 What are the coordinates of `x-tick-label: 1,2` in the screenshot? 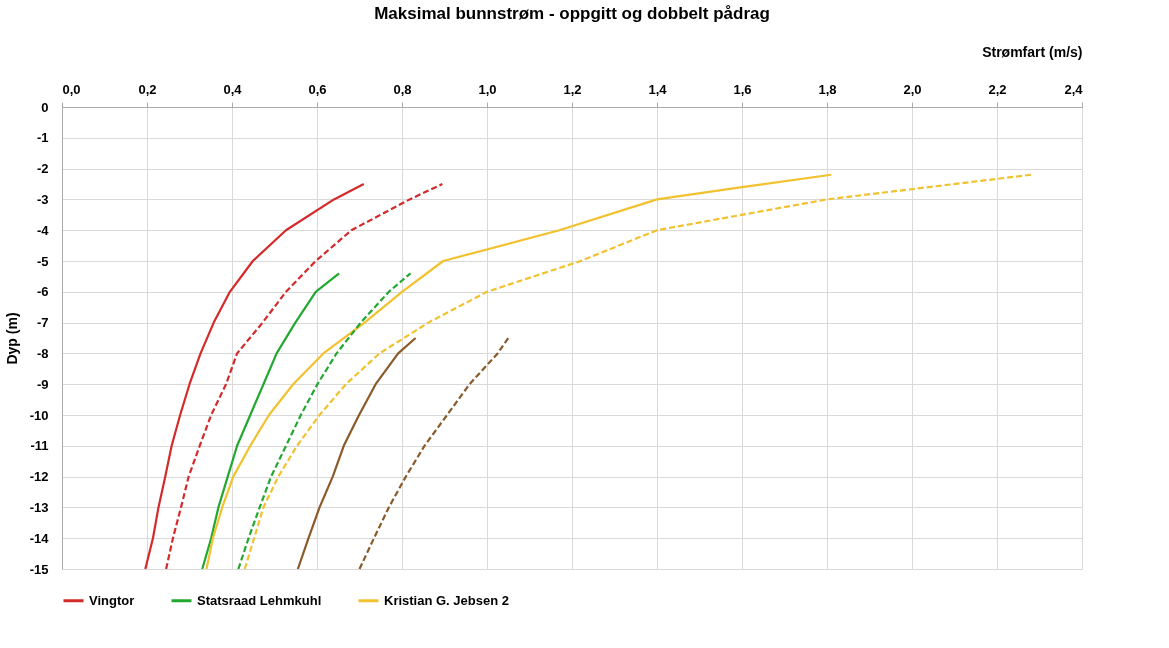 It's located at (572, 89).